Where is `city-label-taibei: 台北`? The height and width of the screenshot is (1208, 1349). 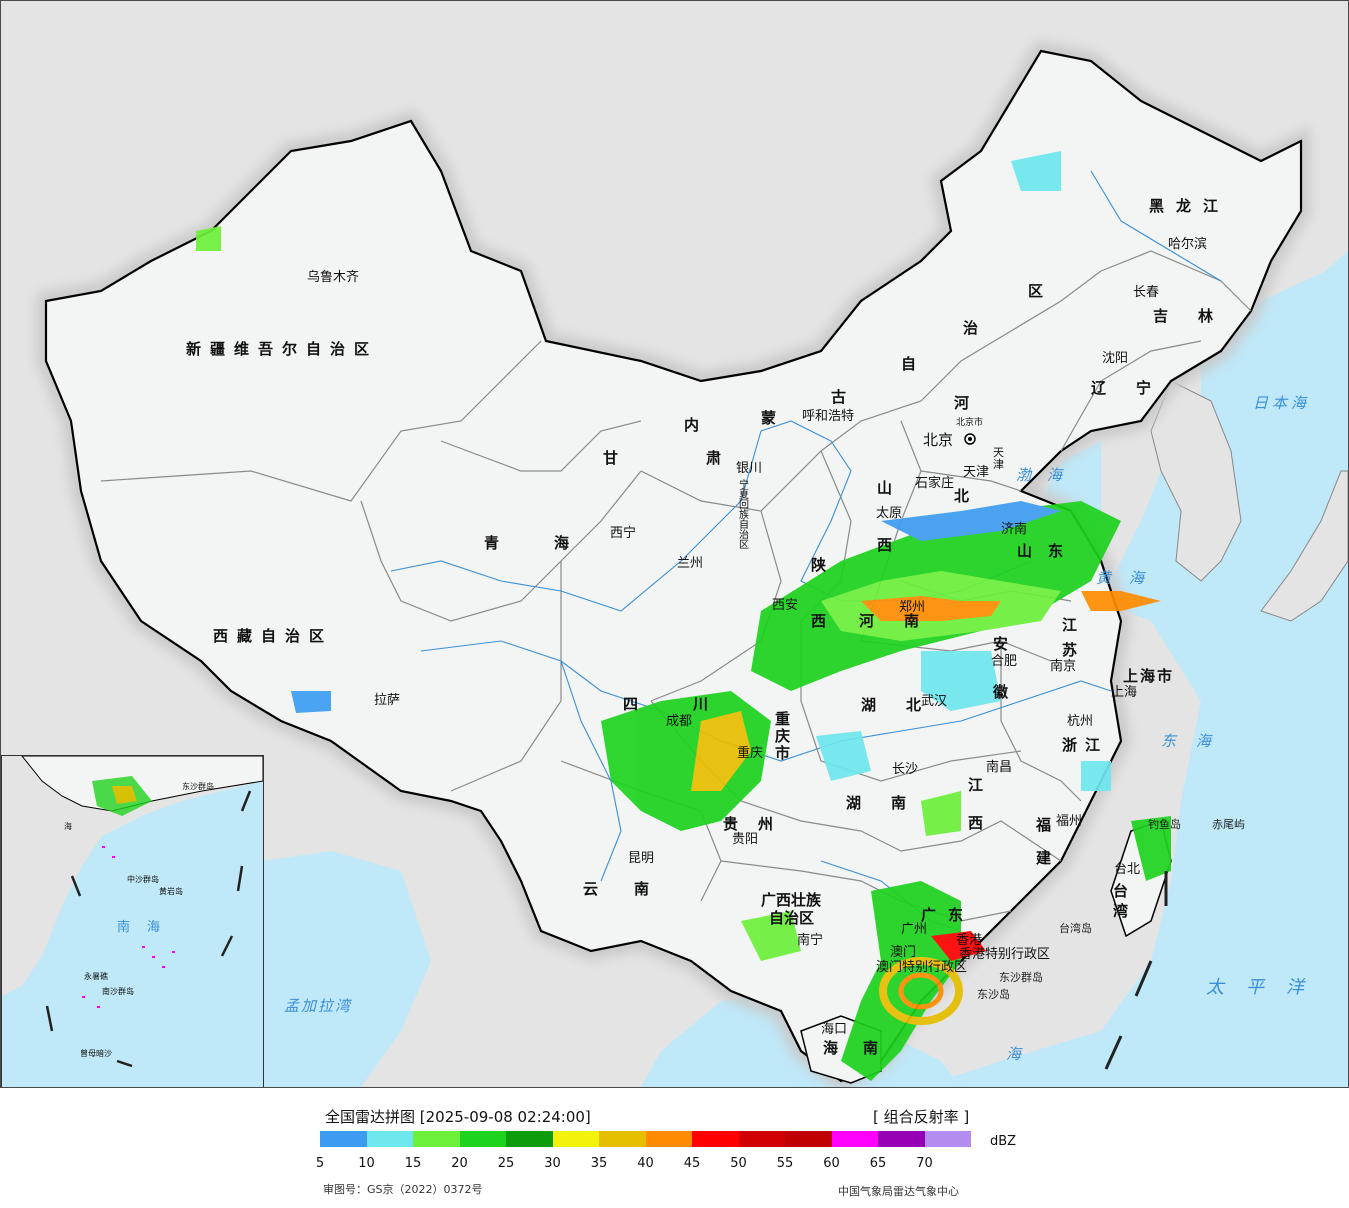 city-label-taibei: 台北 is located at coordinates (1127, 869).